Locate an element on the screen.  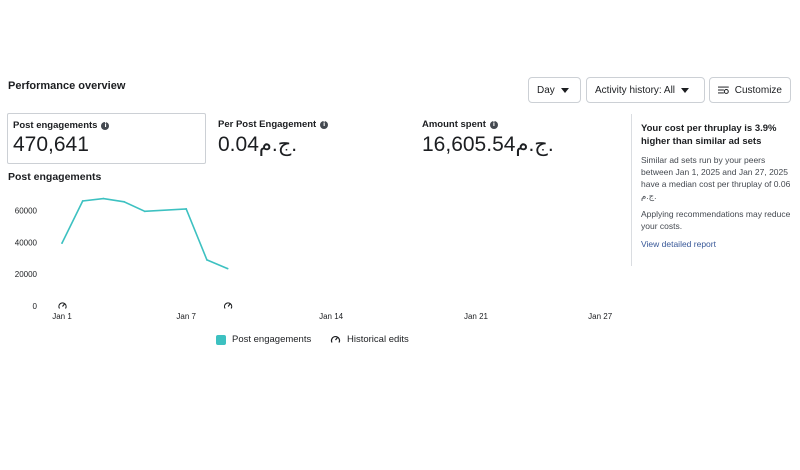
activity-history-dropdown: Activity history: All is located at coordinates (645, 90).